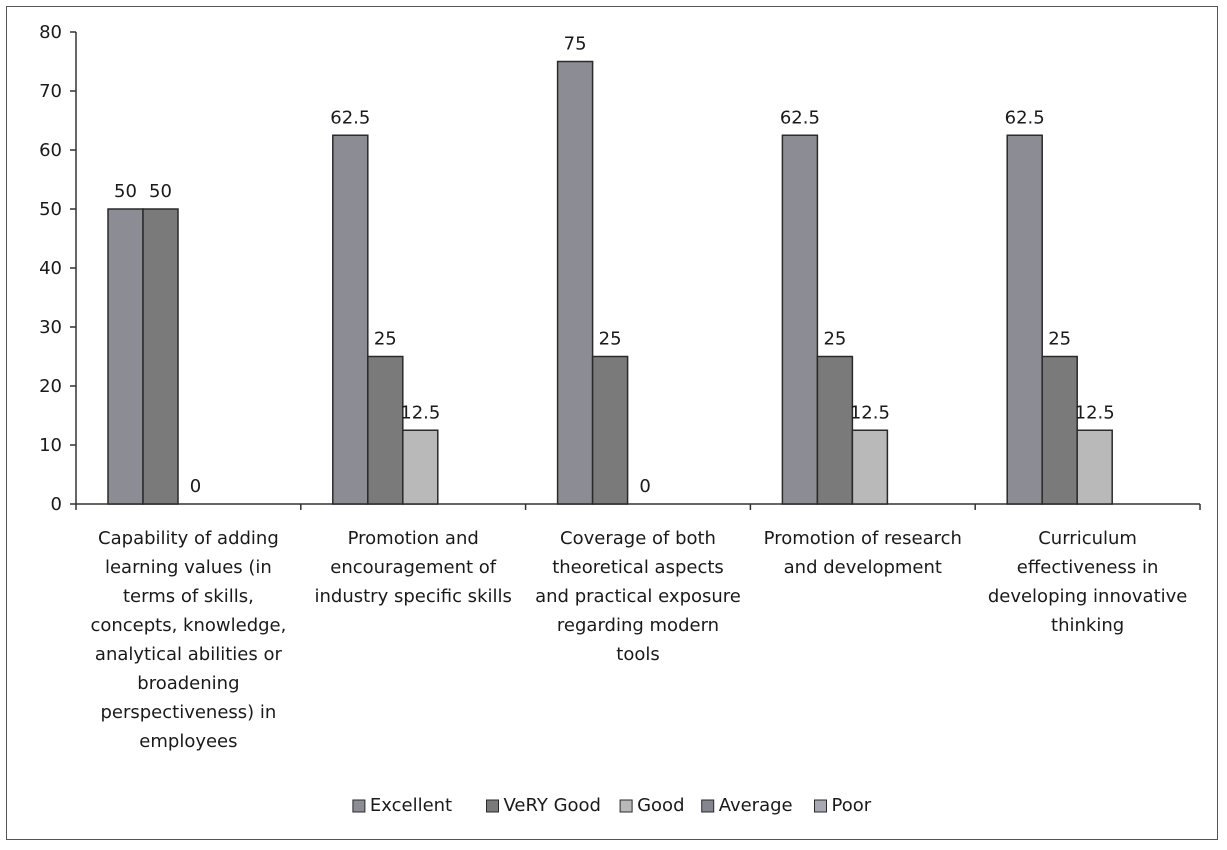 This screenshot has height=850, width=1227. I want to click on category-label: encouragement of, so click(413, 567).